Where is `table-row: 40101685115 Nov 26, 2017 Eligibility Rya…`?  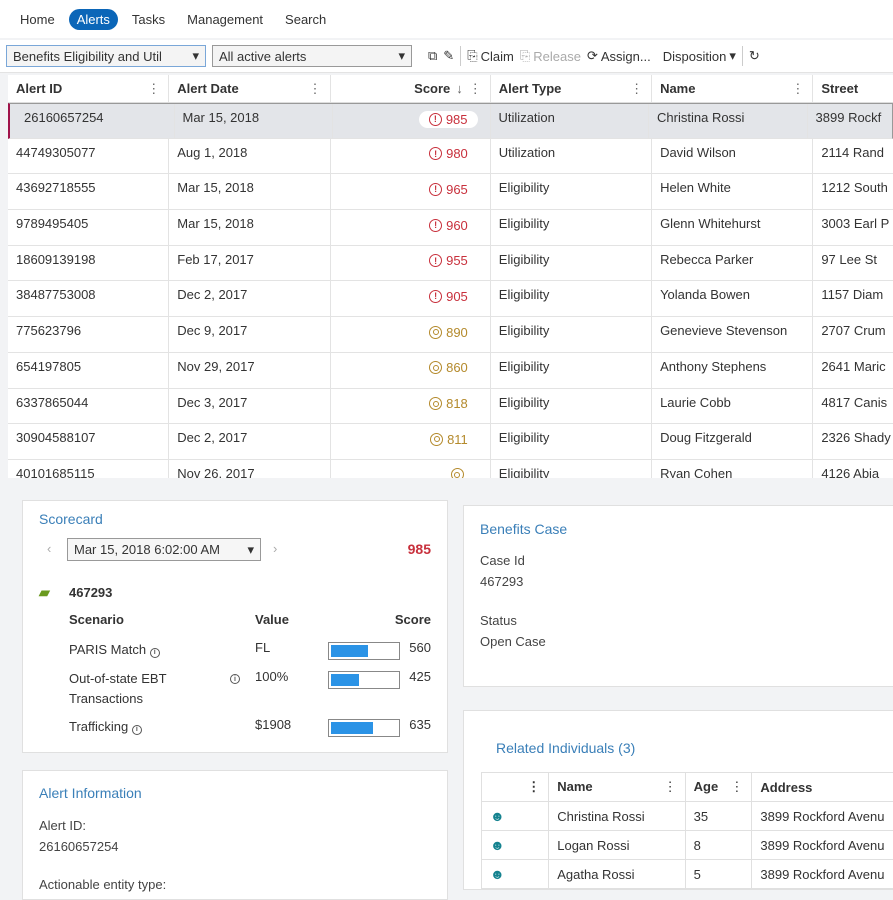
table-row: 40101685115 Nov 26, 2017 Eligibility Rya… is located at coordinates (450, 469).